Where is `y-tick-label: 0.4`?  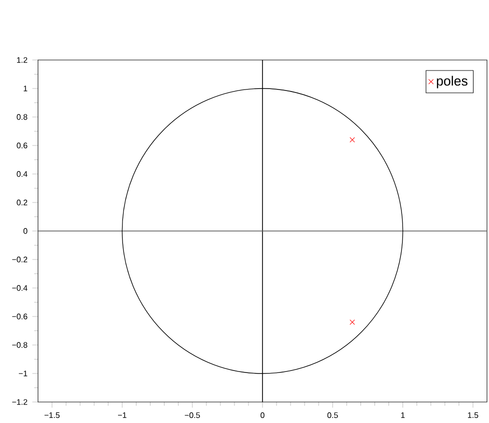 y-tick-label: 0.4 is located at coordinates (22, 174).